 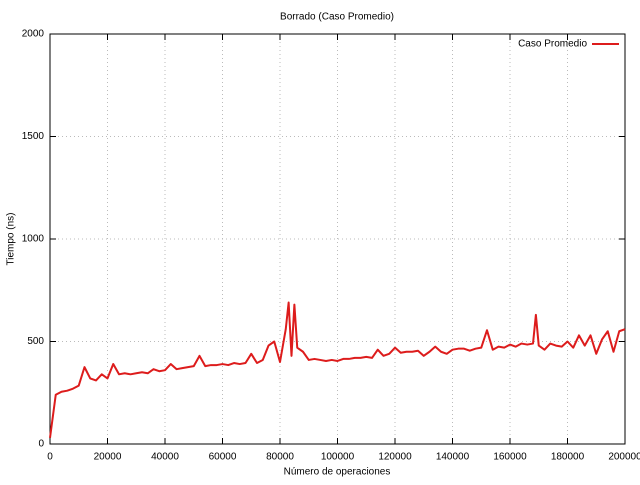 What do you see at coordinates (33, 136) in the screenshot?
I see `y-tick-label: 1500` at bounding box center [33, 136].